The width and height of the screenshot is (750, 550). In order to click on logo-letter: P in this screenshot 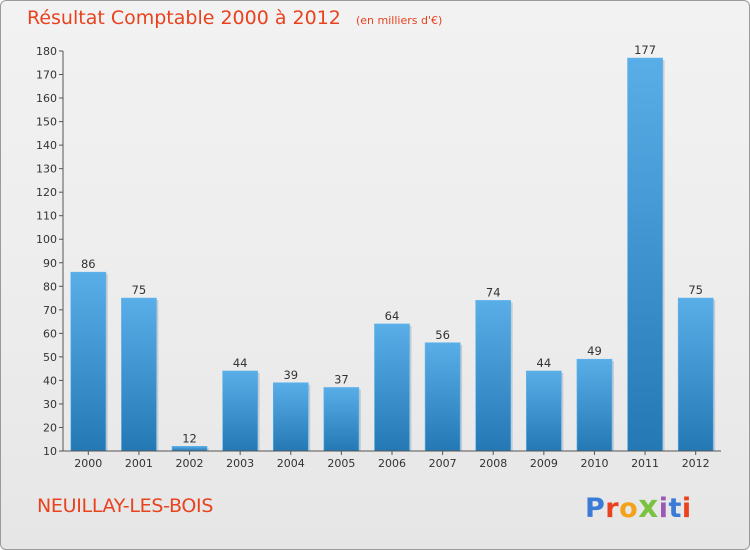, I will do `click(595, 508)`.